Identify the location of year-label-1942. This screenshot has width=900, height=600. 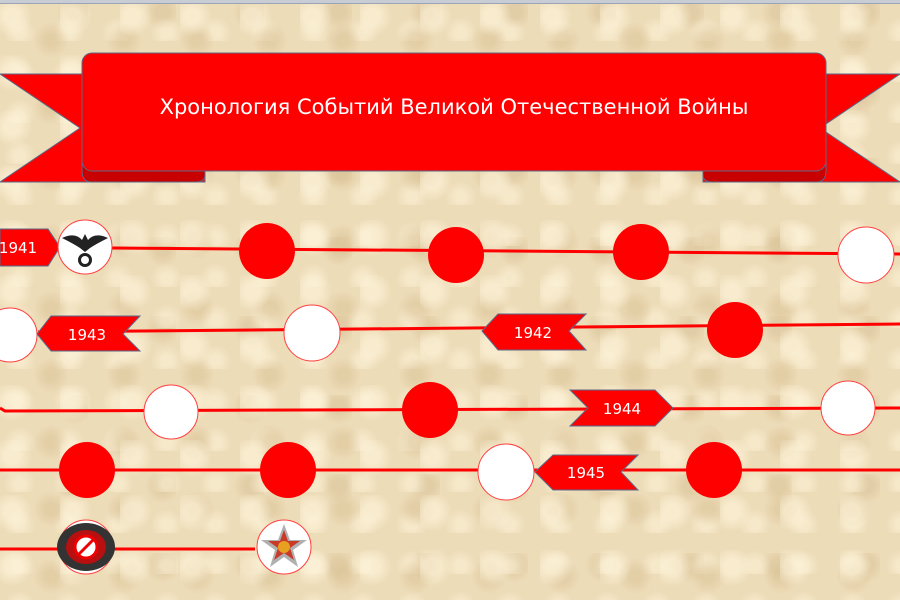
(534, 332).